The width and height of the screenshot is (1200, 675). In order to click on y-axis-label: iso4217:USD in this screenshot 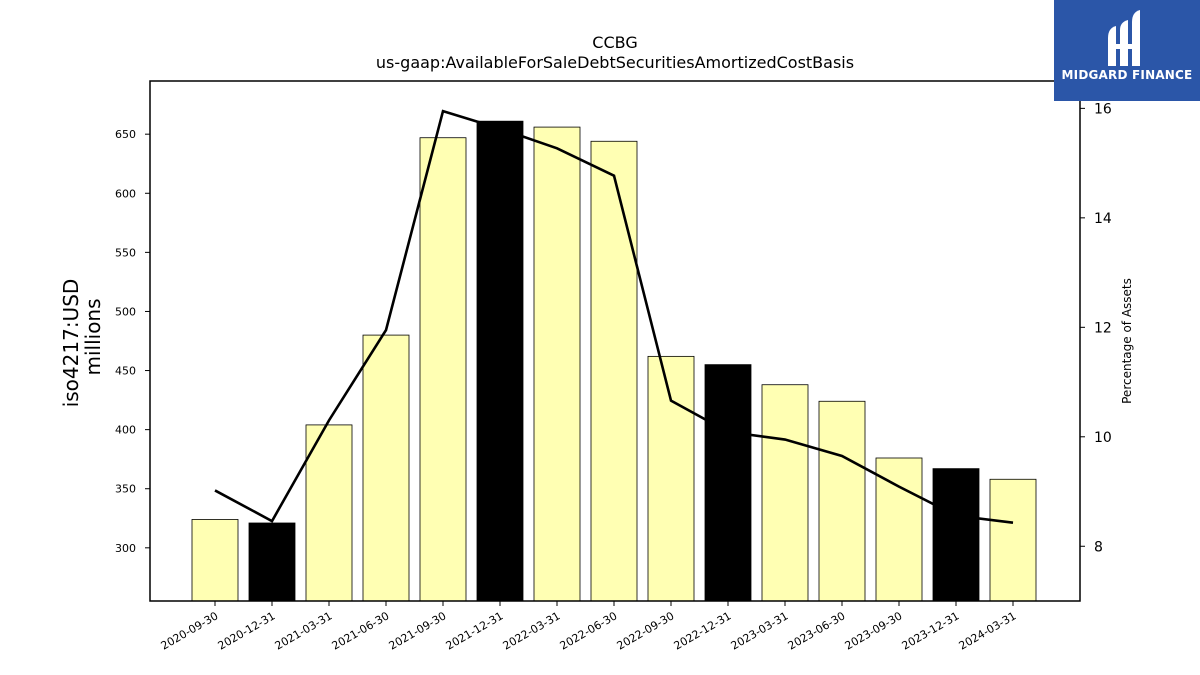, I will do `click(71, 343)`.